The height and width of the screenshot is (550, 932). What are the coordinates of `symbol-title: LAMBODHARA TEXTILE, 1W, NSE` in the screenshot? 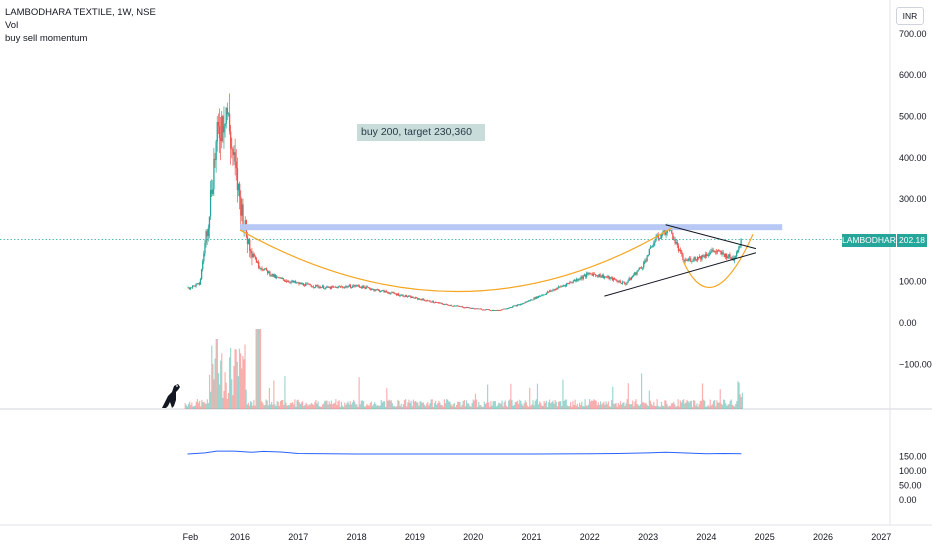 It's located at (80, 12).